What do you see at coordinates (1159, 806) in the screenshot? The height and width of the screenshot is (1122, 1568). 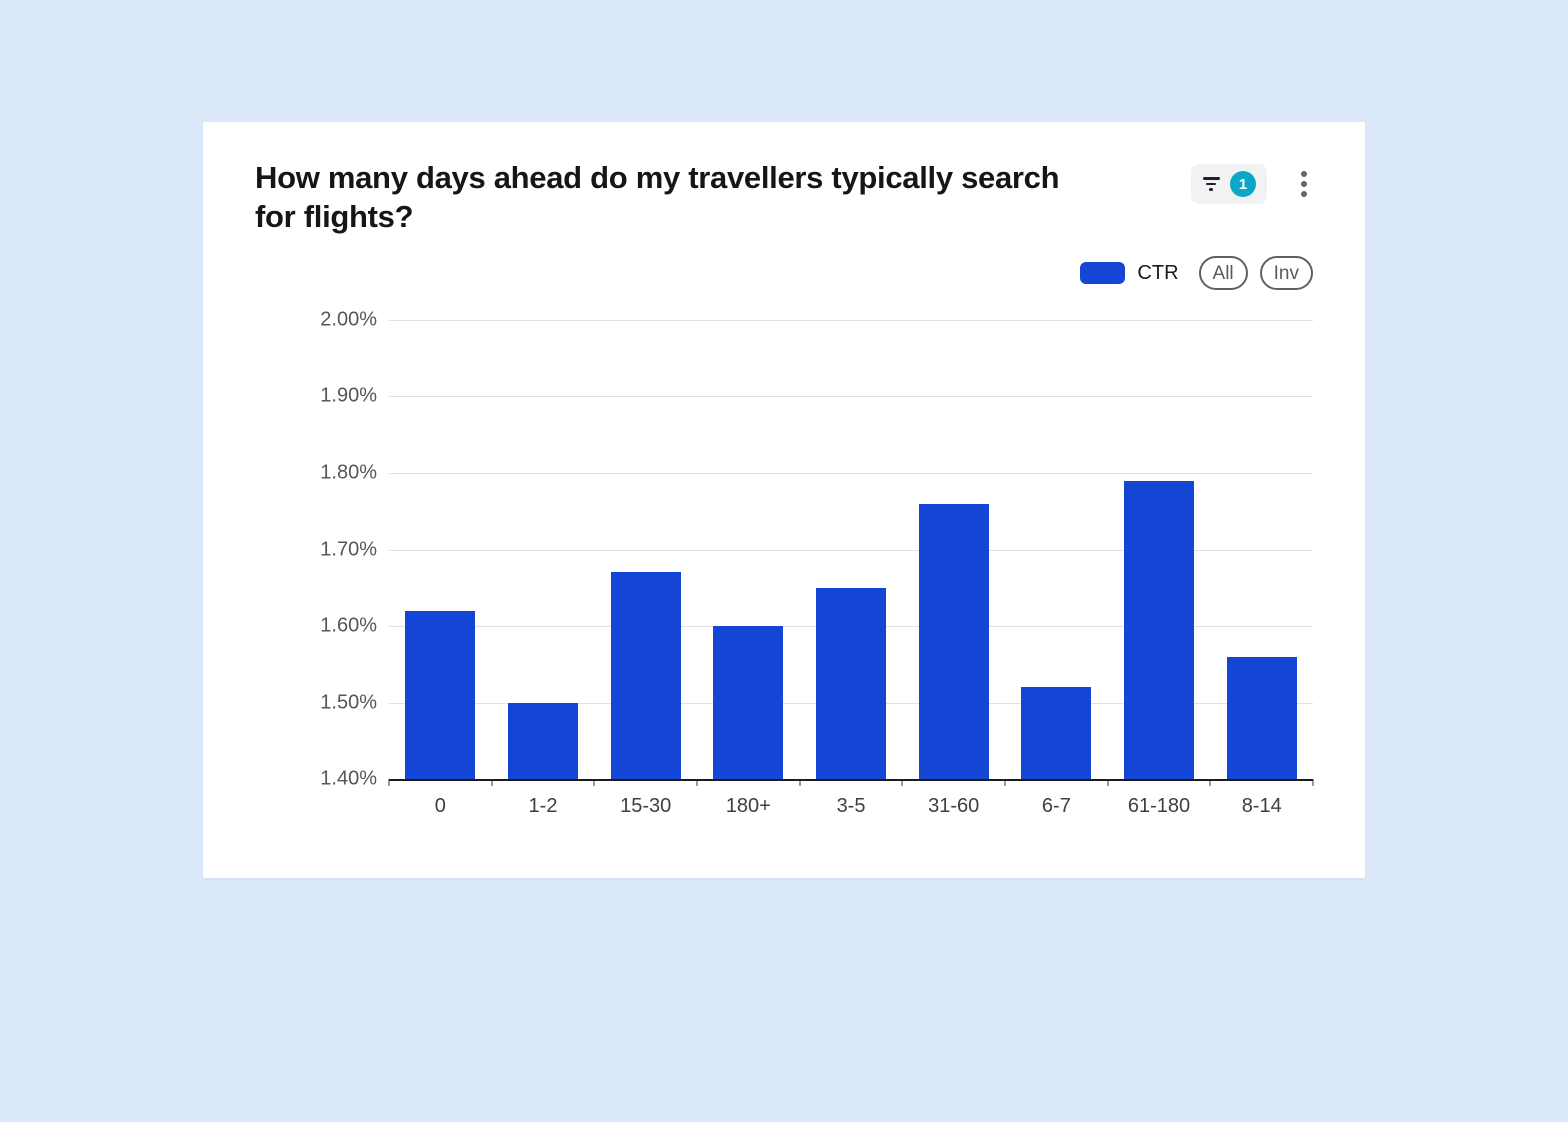 I see `x-axis-tick-label: 61-180` at bounding box center [1159, 806].